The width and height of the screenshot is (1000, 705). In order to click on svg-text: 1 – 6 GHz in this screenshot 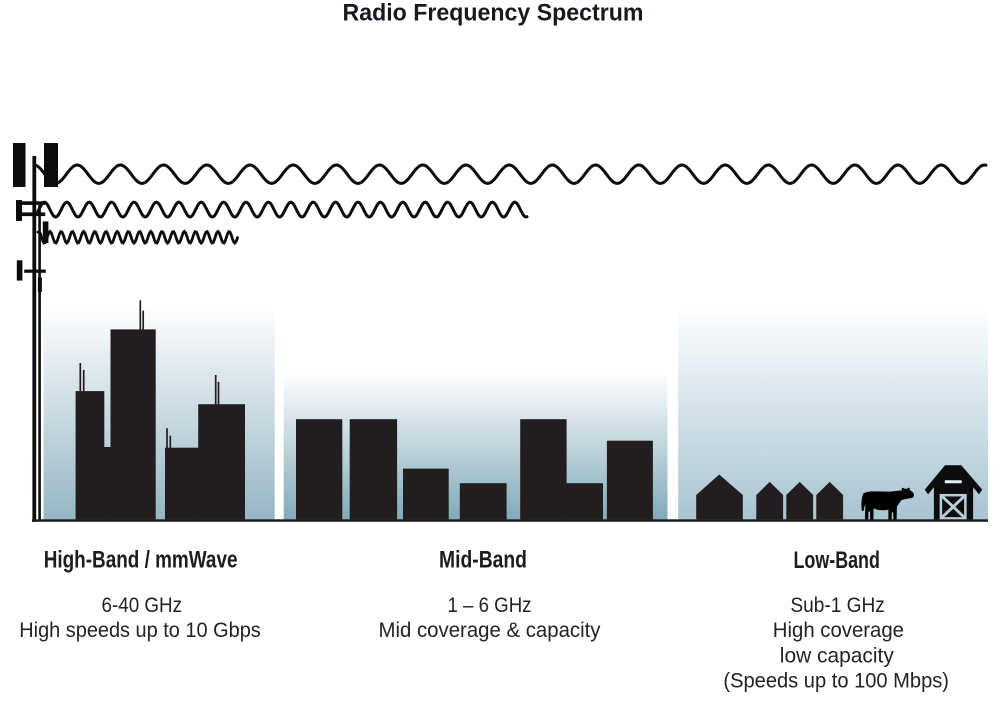, I will do `click(490, 604)`.